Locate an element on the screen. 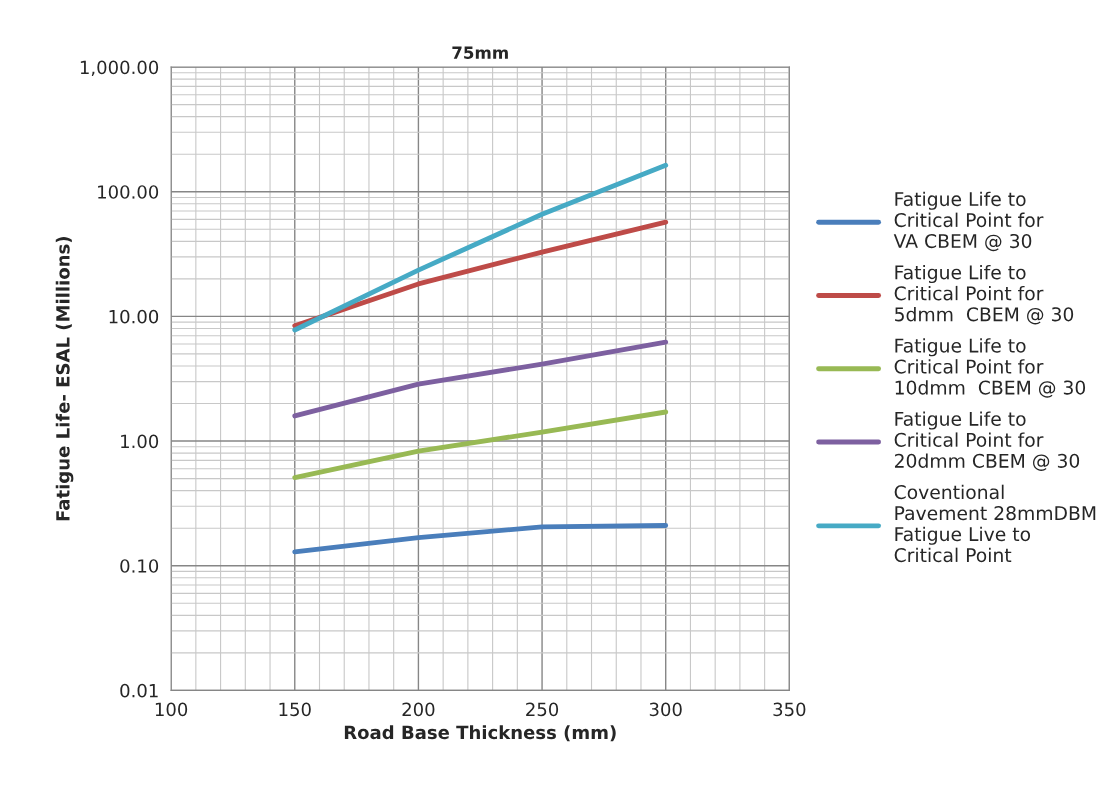 The width and height of the screenshot is (1104, 789). x-tick-label: 300 is located at coordinates (665, 709).